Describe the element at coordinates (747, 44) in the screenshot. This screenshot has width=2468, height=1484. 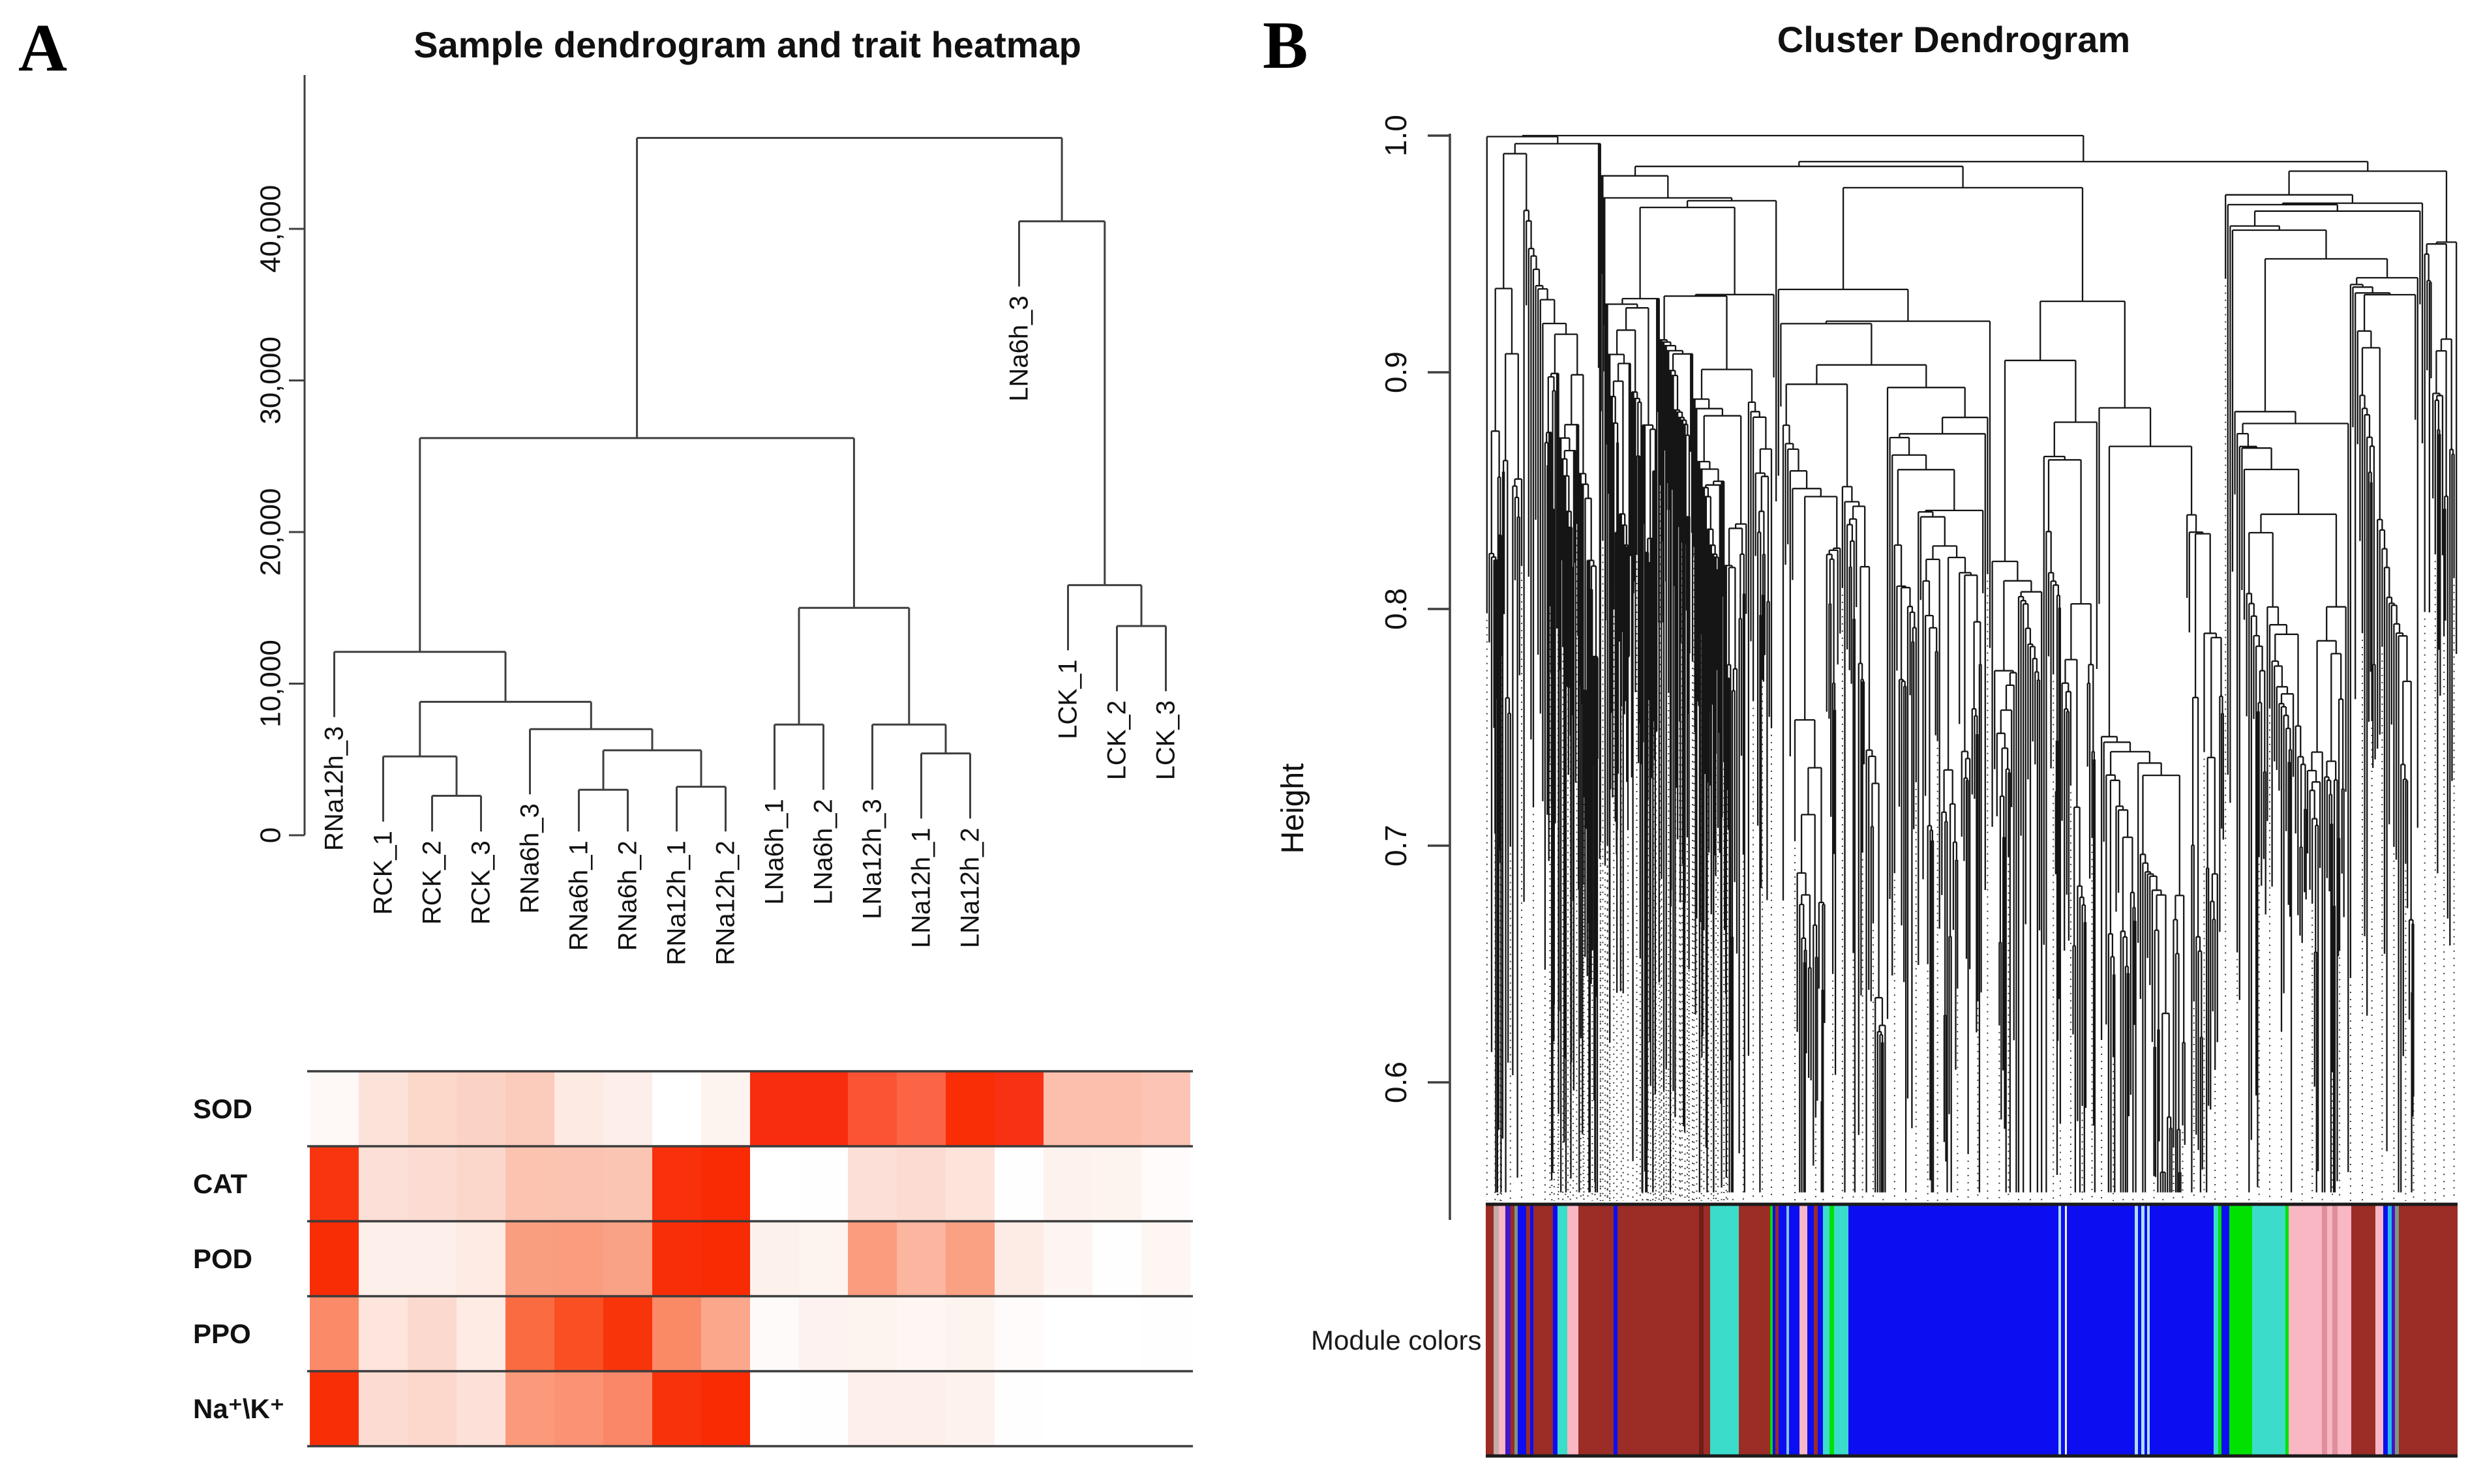
I see `panel-a-title: Sample dendrogram and trait heatmap` at that location.